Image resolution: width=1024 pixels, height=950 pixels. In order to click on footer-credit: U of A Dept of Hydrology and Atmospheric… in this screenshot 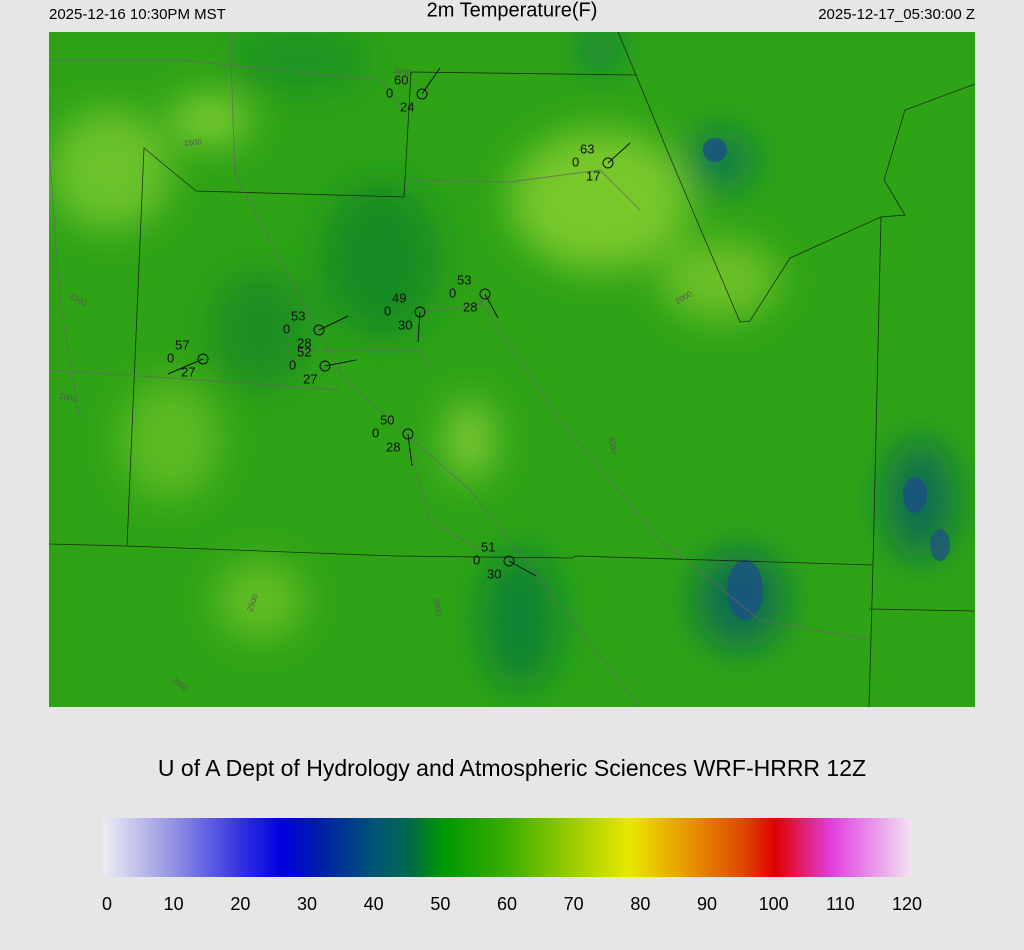, I will do `click(512, 768)`.